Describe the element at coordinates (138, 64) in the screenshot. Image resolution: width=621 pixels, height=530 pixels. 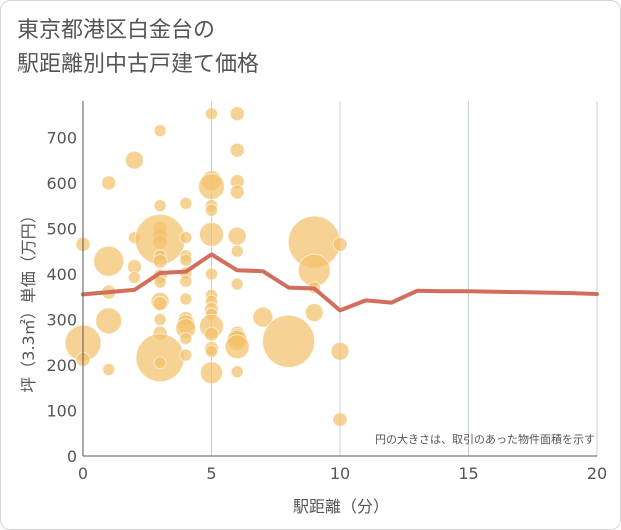
I see `chart-title-line-2: 駅距離別中古戸建て価格` at that location.